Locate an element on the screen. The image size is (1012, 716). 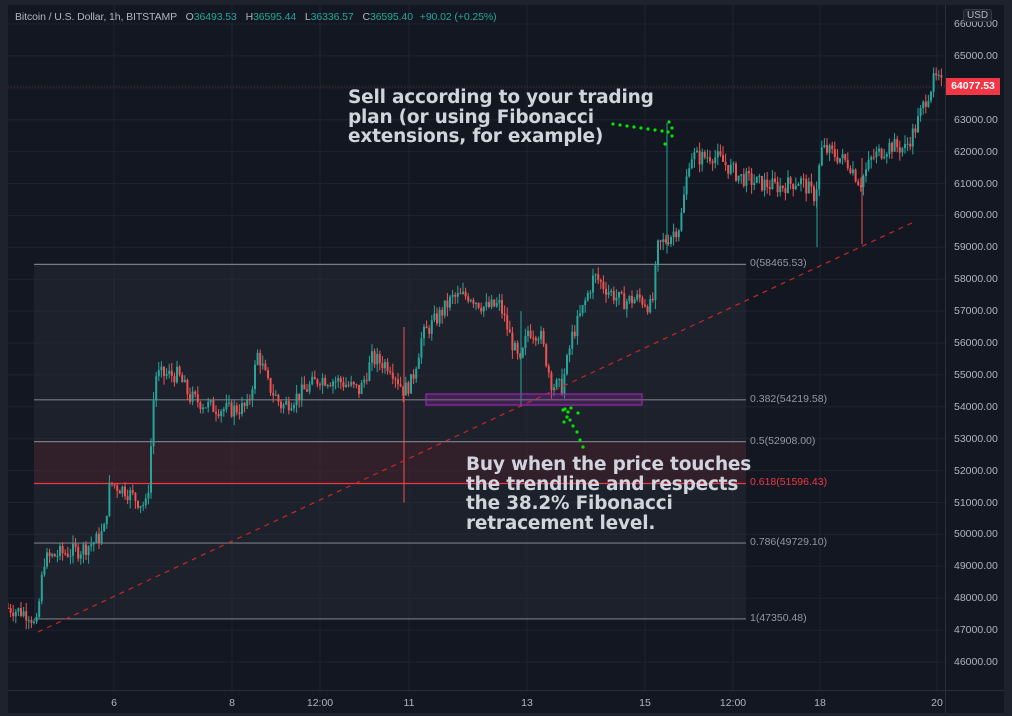
fib-label-0: 0(58465.53) is located at coordinates (778, 263).